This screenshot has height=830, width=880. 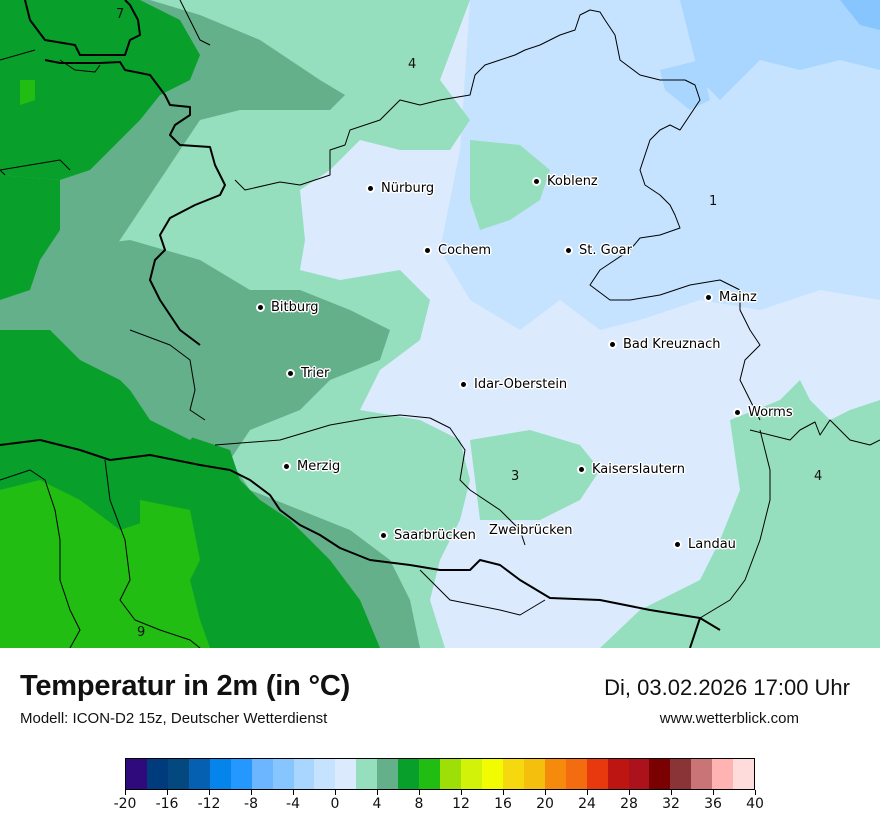 I want to click on legend-tick-label: 40, so click(x=755, y=804).